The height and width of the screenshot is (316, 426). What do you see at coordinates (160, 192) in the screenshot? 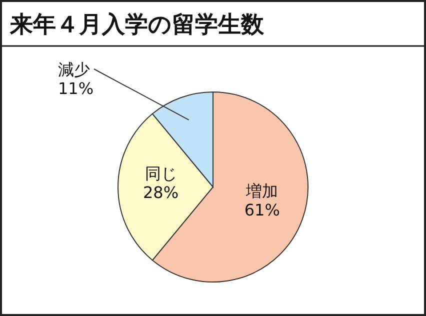
I see `data-label: 28%` at bounding box center [160, 192].